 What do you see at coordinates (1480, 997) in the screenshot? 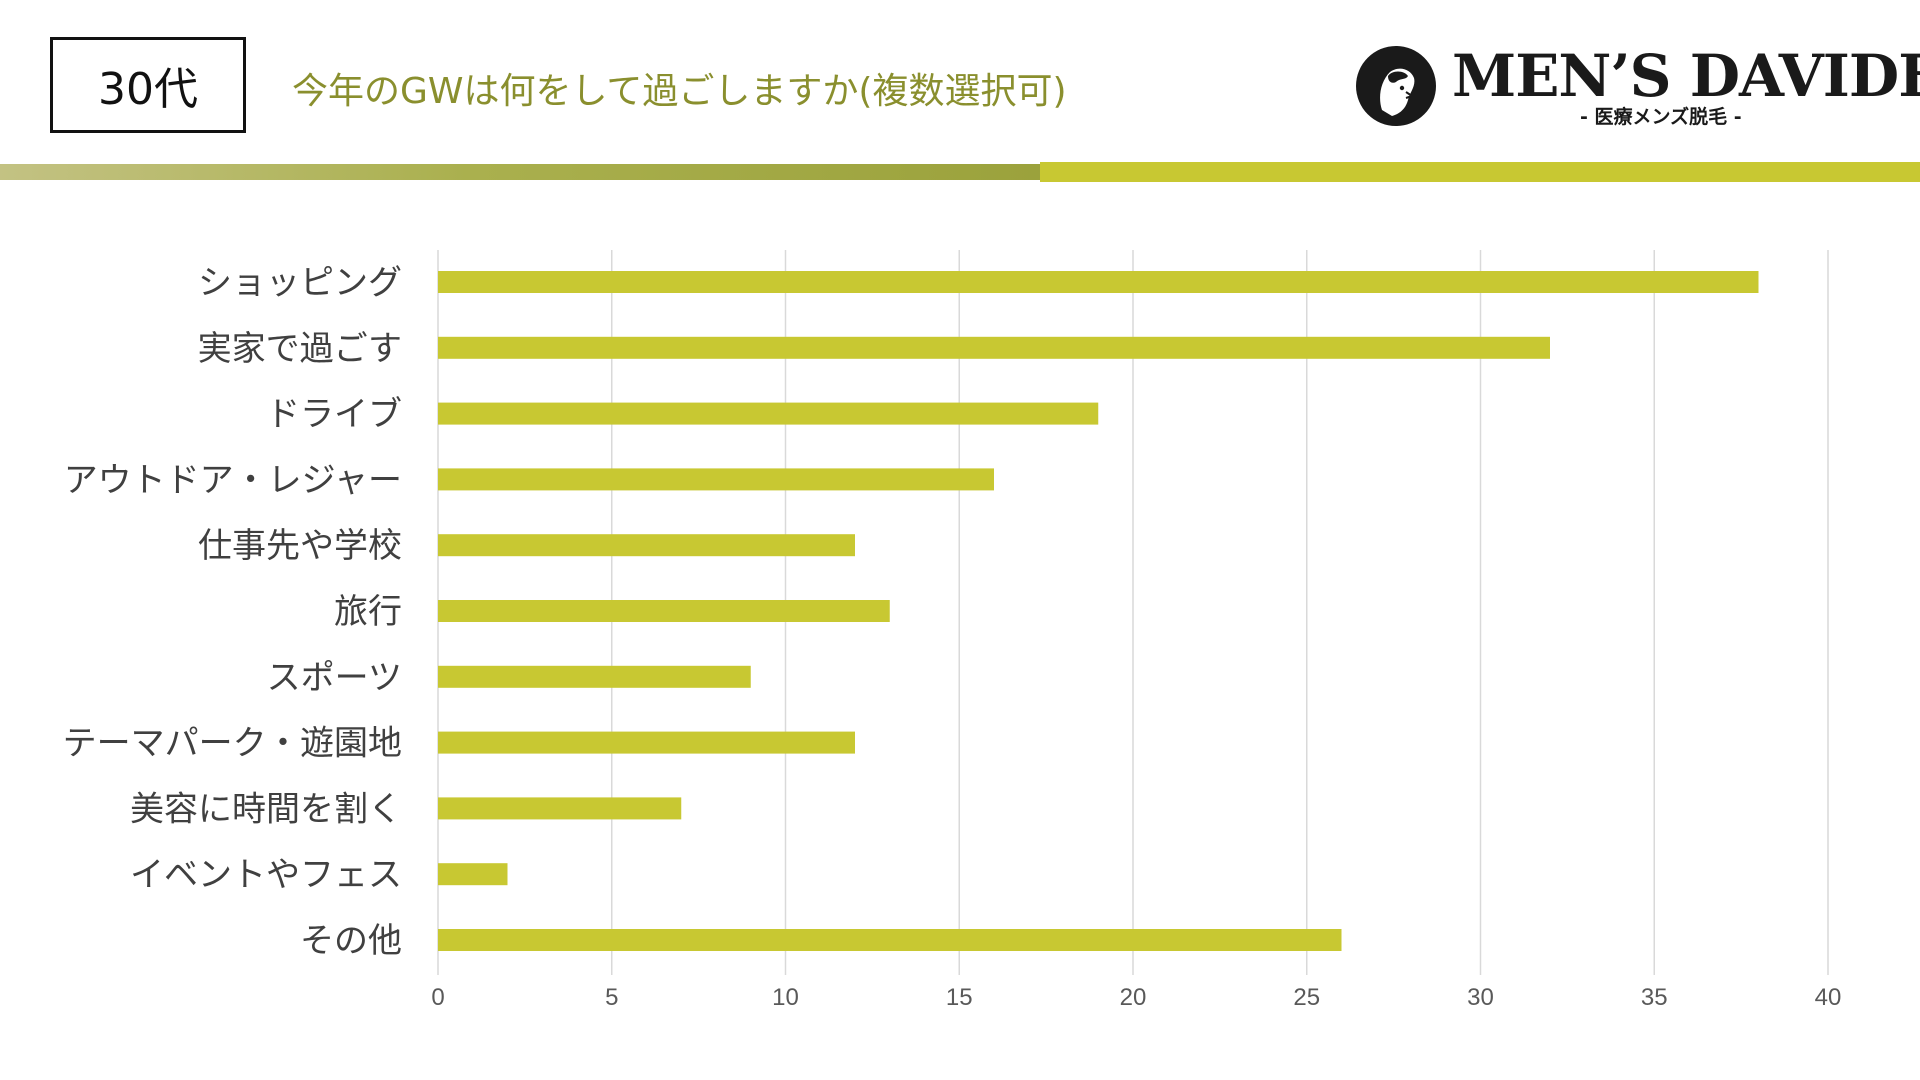
I see `x-tick-label: 30` at bounding box center [1480, 997].